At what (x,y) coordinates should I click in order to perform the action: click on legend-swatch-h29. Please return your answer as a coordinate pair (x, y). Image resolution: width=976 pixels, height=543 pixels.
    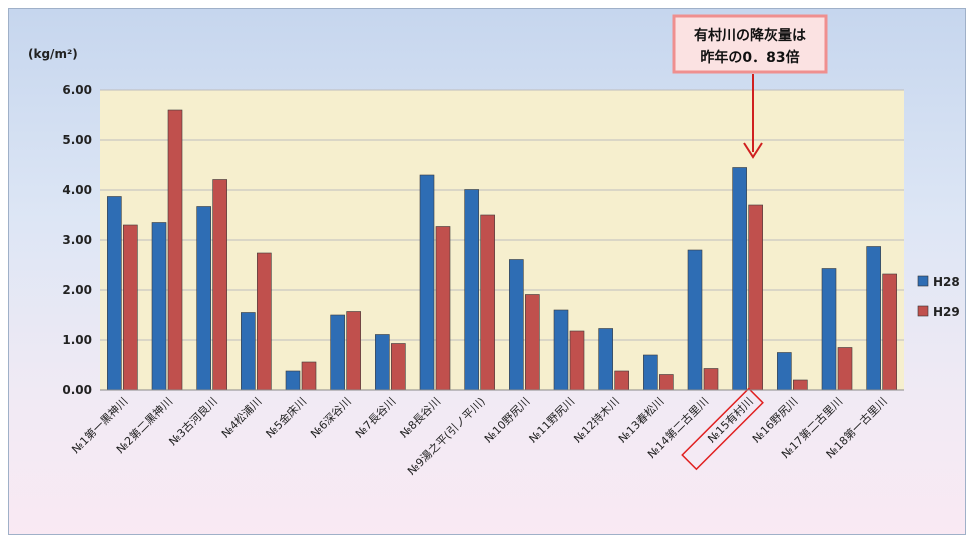
    Looking at the image, I should click on (923, 311).